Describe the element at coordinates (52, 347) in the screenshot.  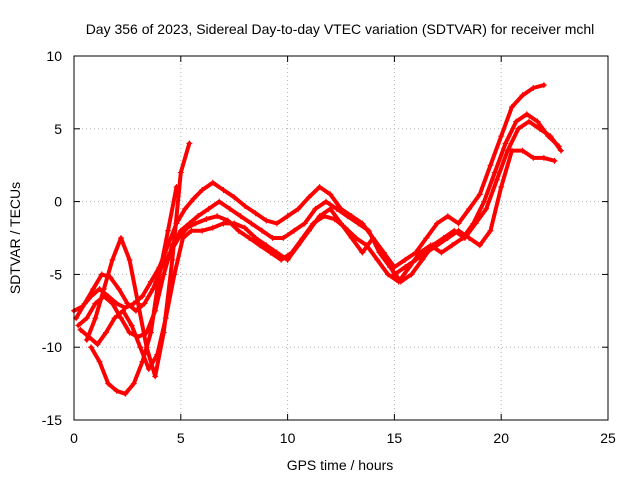
I see `y-tick-label: -10` at that location.